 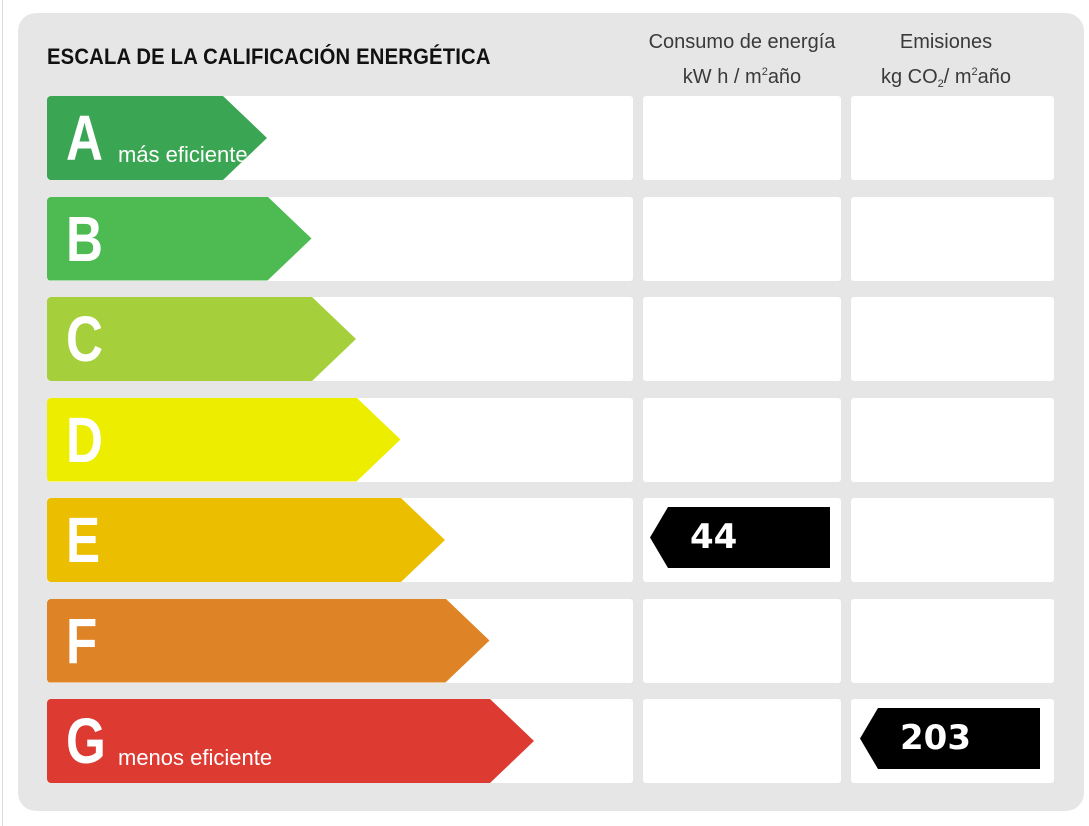 What do you see at coordinates (86, 741) in the screenshot?
I see `rating-letter: G` at bounding box center [86, 741].